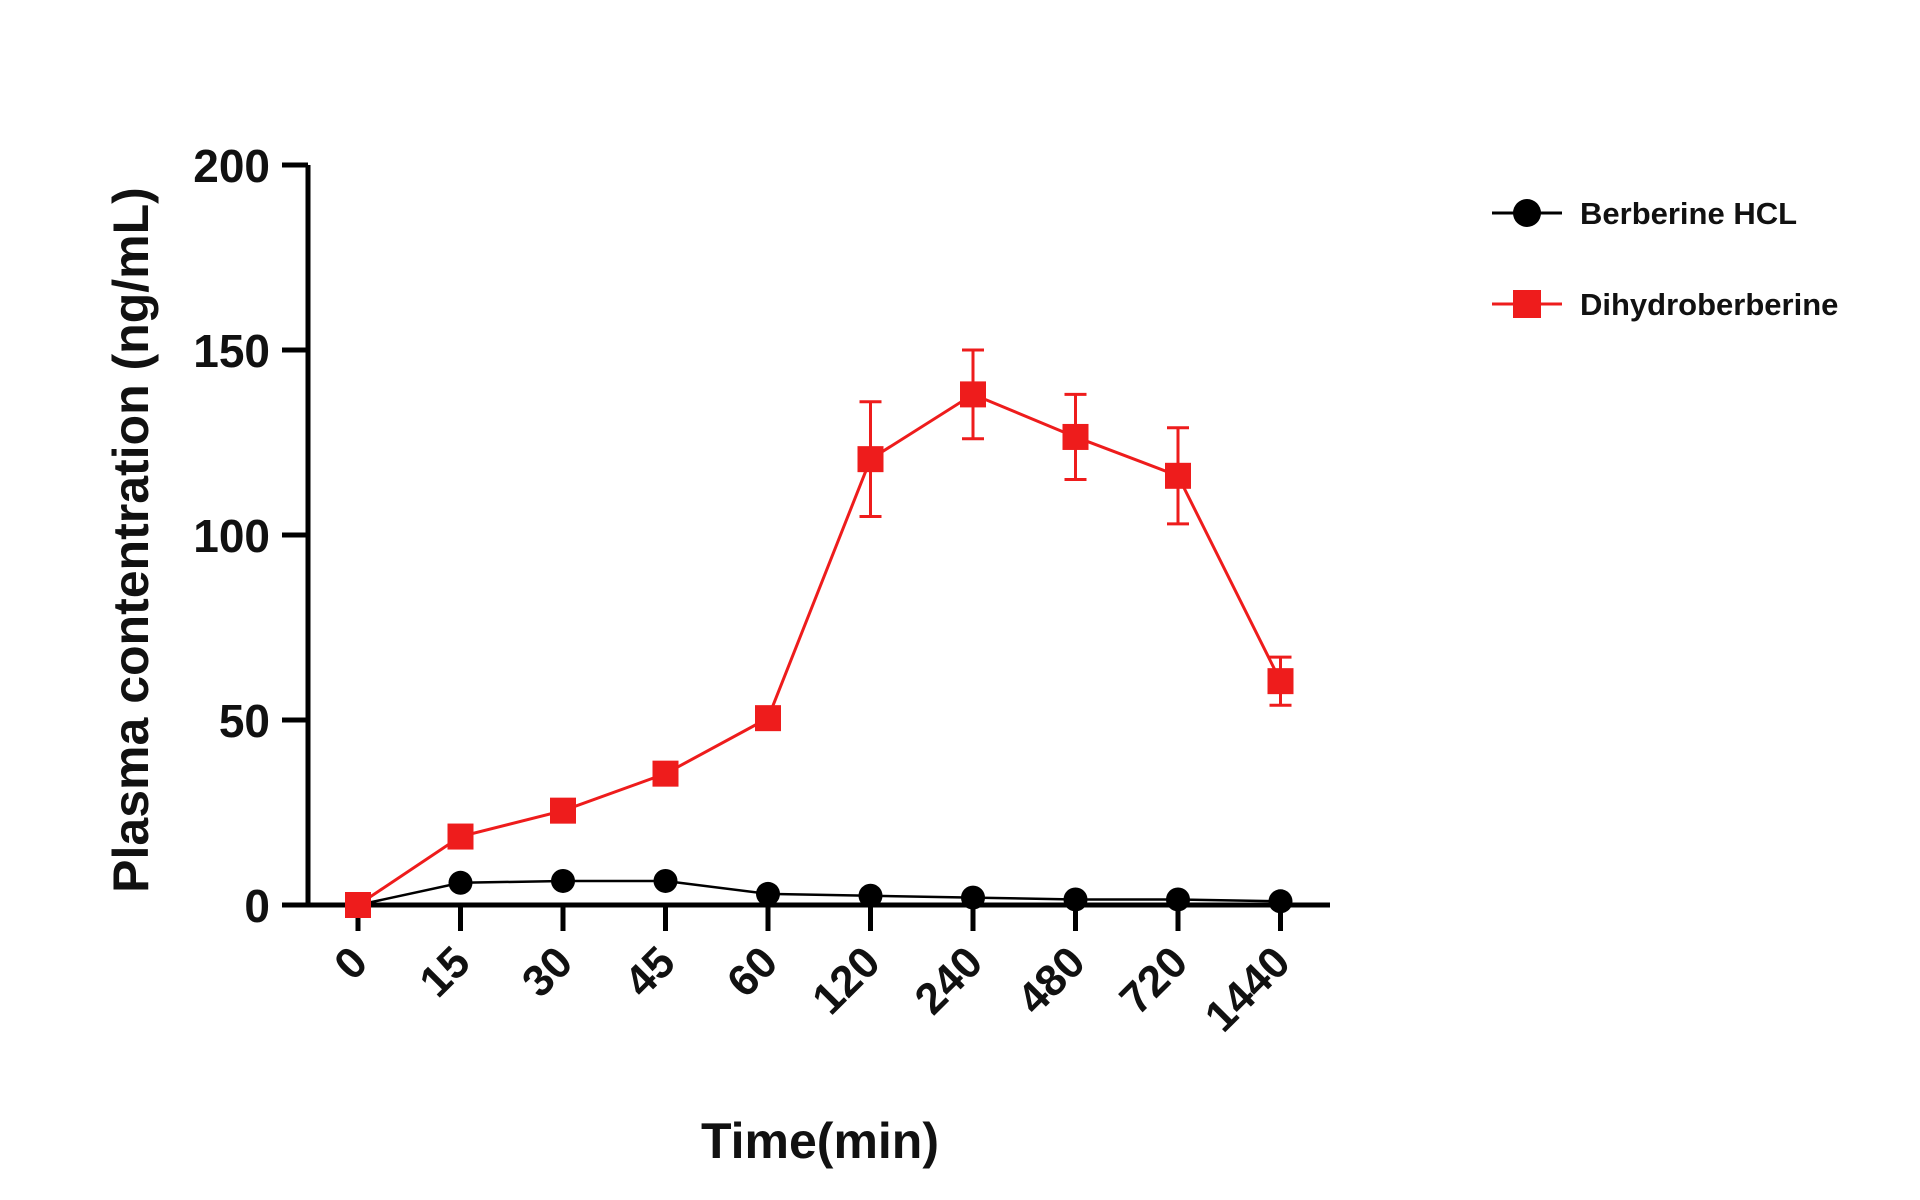 The width and height of the screenshot is (1920, 1200). What do you see at coordinates (846, 980) in the screenshot?
I see `x-tick-label: 120` at bounding box center [846, 980].